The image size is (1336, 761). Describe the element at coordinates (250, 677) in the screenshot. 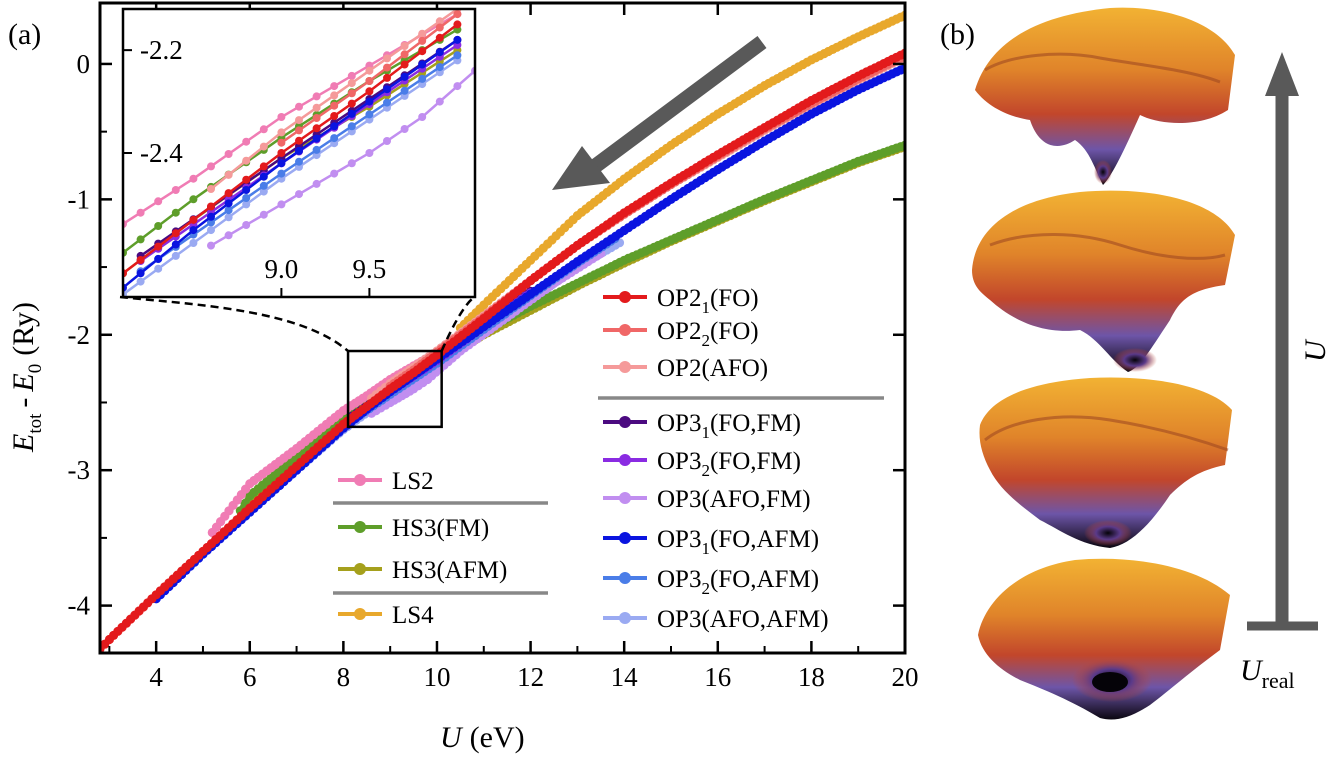

I see `x-tick-label: 6` at that location.